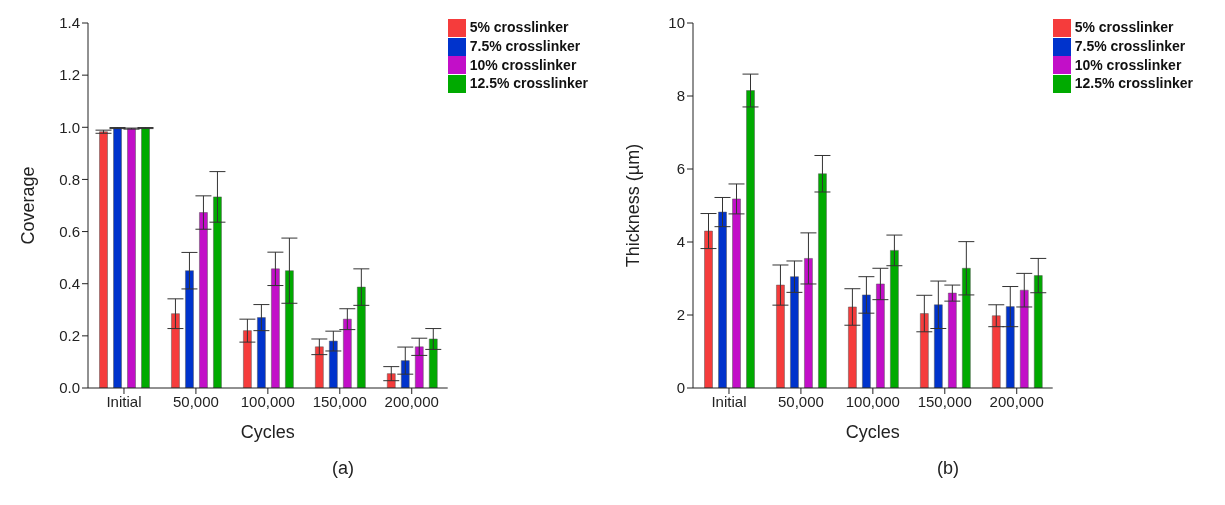  I want to click on y-tick-label: 10, so click(676, 23).